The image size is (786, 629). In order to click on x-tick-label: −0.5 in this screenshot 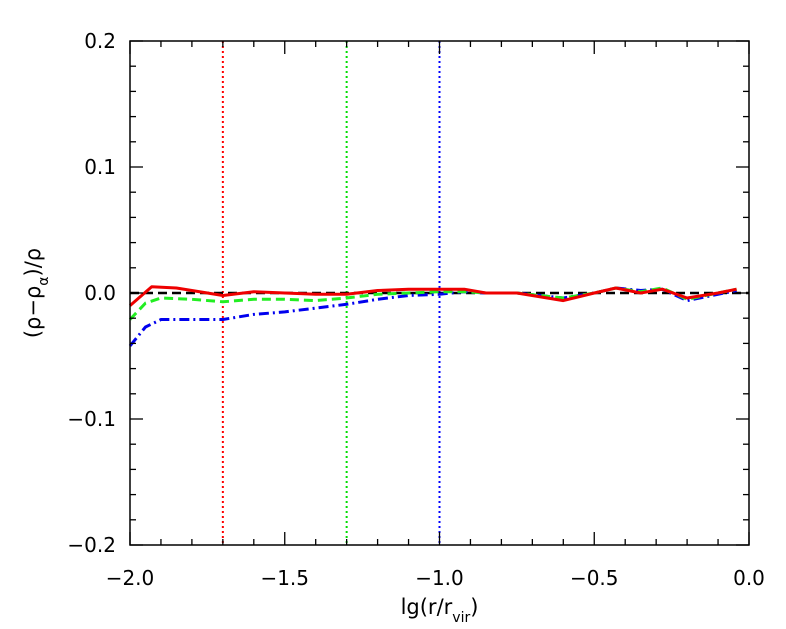, I will do `click(594, 578)`.